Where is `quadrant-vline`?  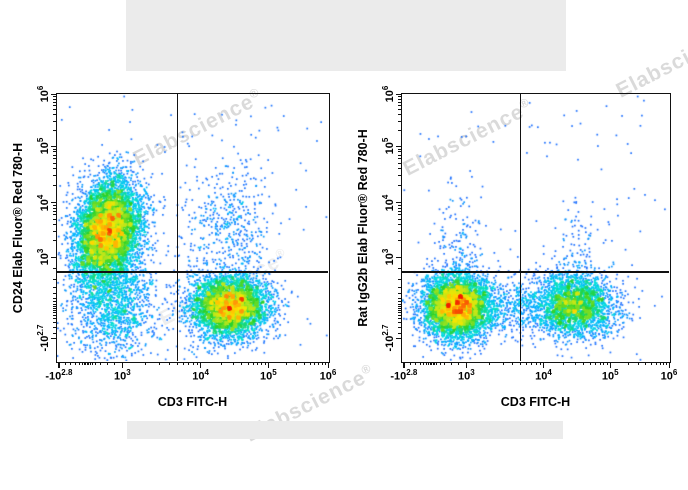
quadrant-vline is located at coordinates (520, 227).